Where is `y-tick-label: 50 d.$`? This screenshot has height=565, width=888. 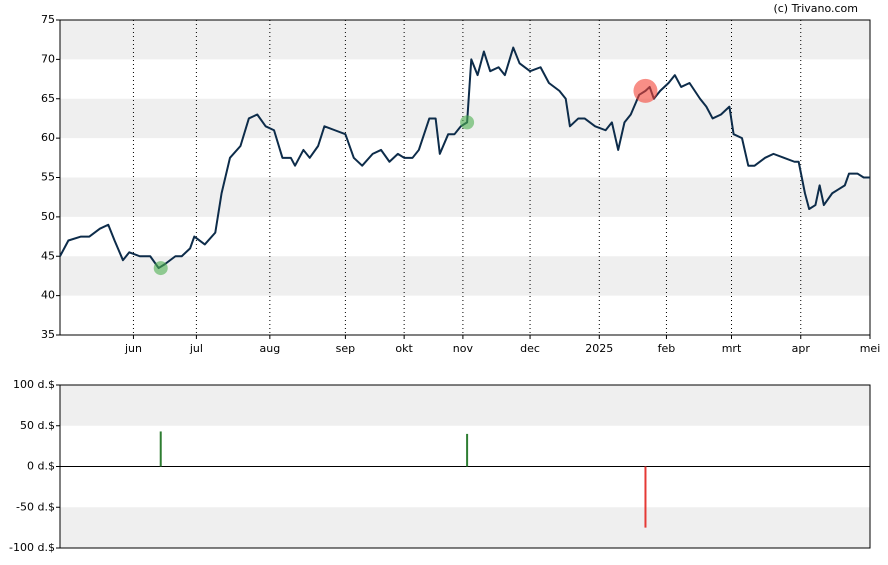
y-tick-label: 50 d.$ is located at coordinates (37, 425).